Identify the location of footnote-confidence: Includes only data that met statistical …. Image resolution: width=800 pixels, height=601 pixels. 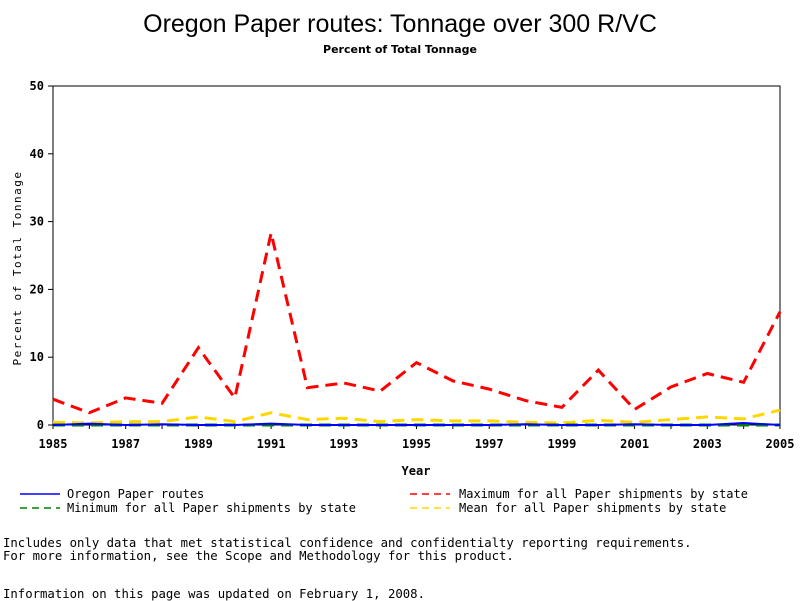
(347, 543).